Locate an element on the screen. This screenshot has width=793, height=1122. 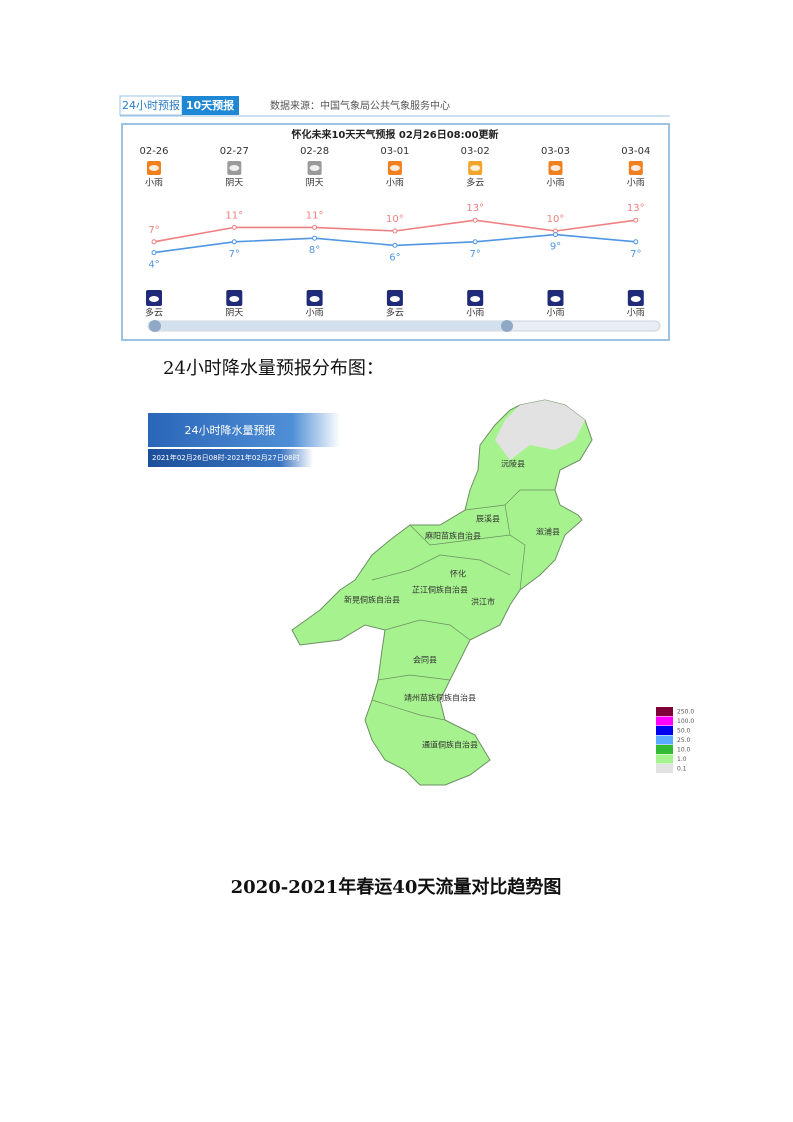
county-label: 辰溪县 is located at coordinates (488, 519).